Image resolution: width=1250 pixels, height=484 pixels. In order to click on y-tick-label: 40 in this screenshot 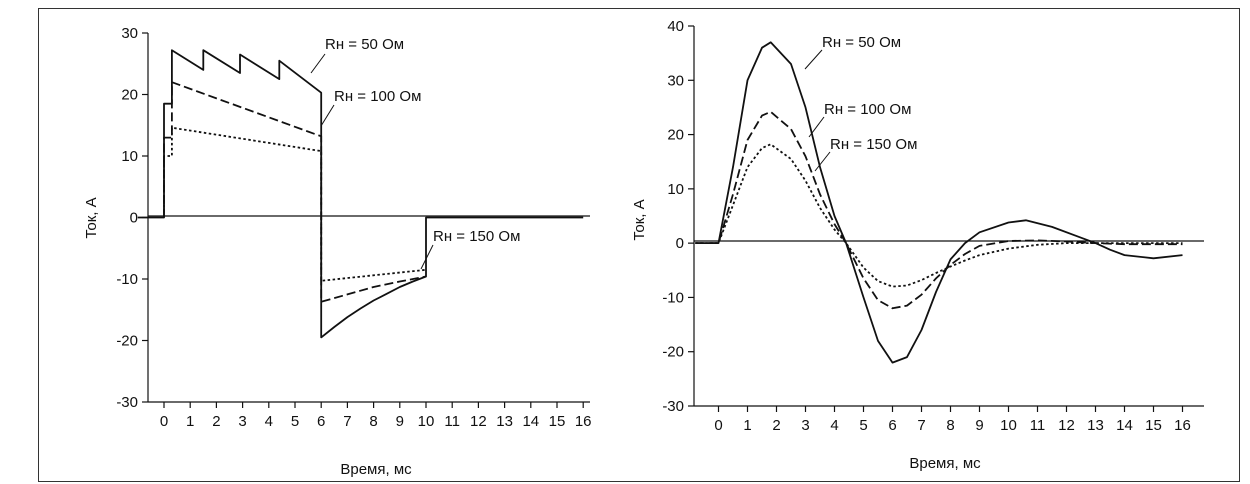, I will do `click(675, 26)`.